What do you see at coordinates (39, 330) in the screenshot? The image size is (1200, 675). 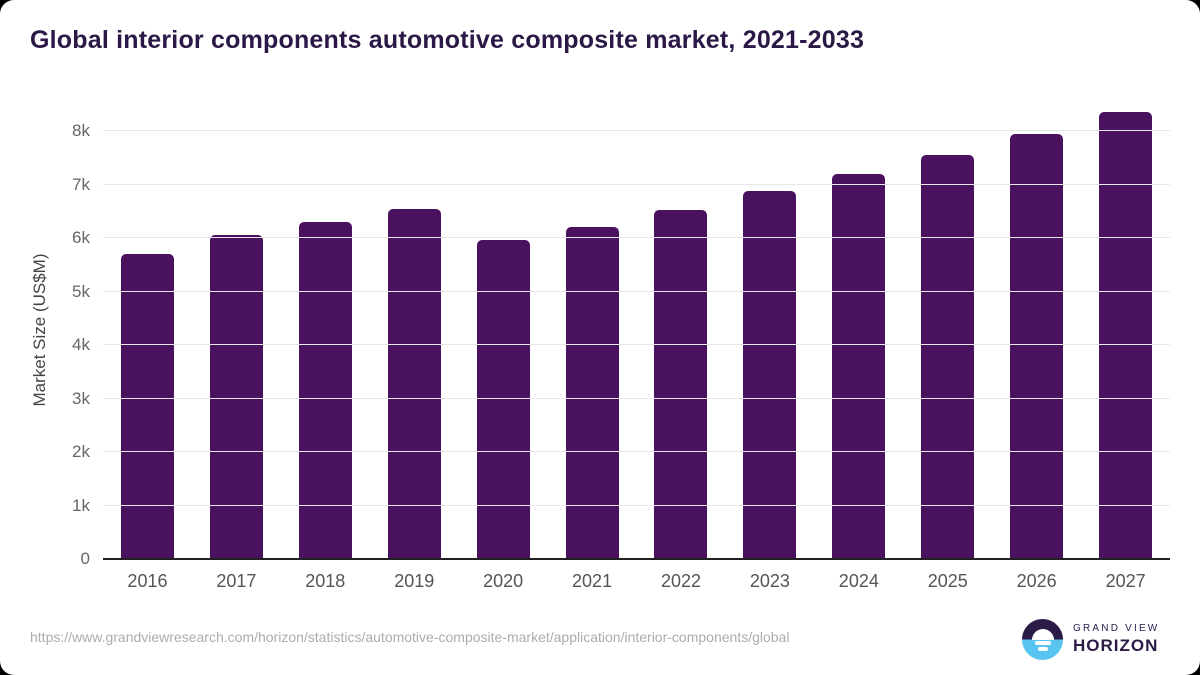 I see `y-axis-title: Market Size (US$M)` at bounding box center [39, 330].